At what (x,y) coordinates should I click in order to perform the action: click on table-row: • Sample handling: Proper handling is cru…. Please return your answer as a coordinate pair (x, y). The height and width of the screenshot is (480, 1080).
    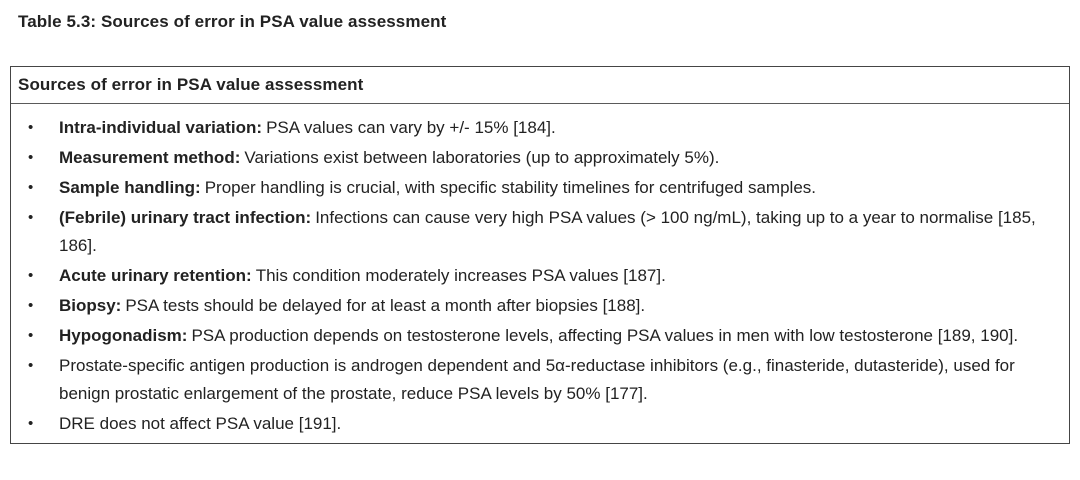
    Looking at the image, I should click on (535, 188).